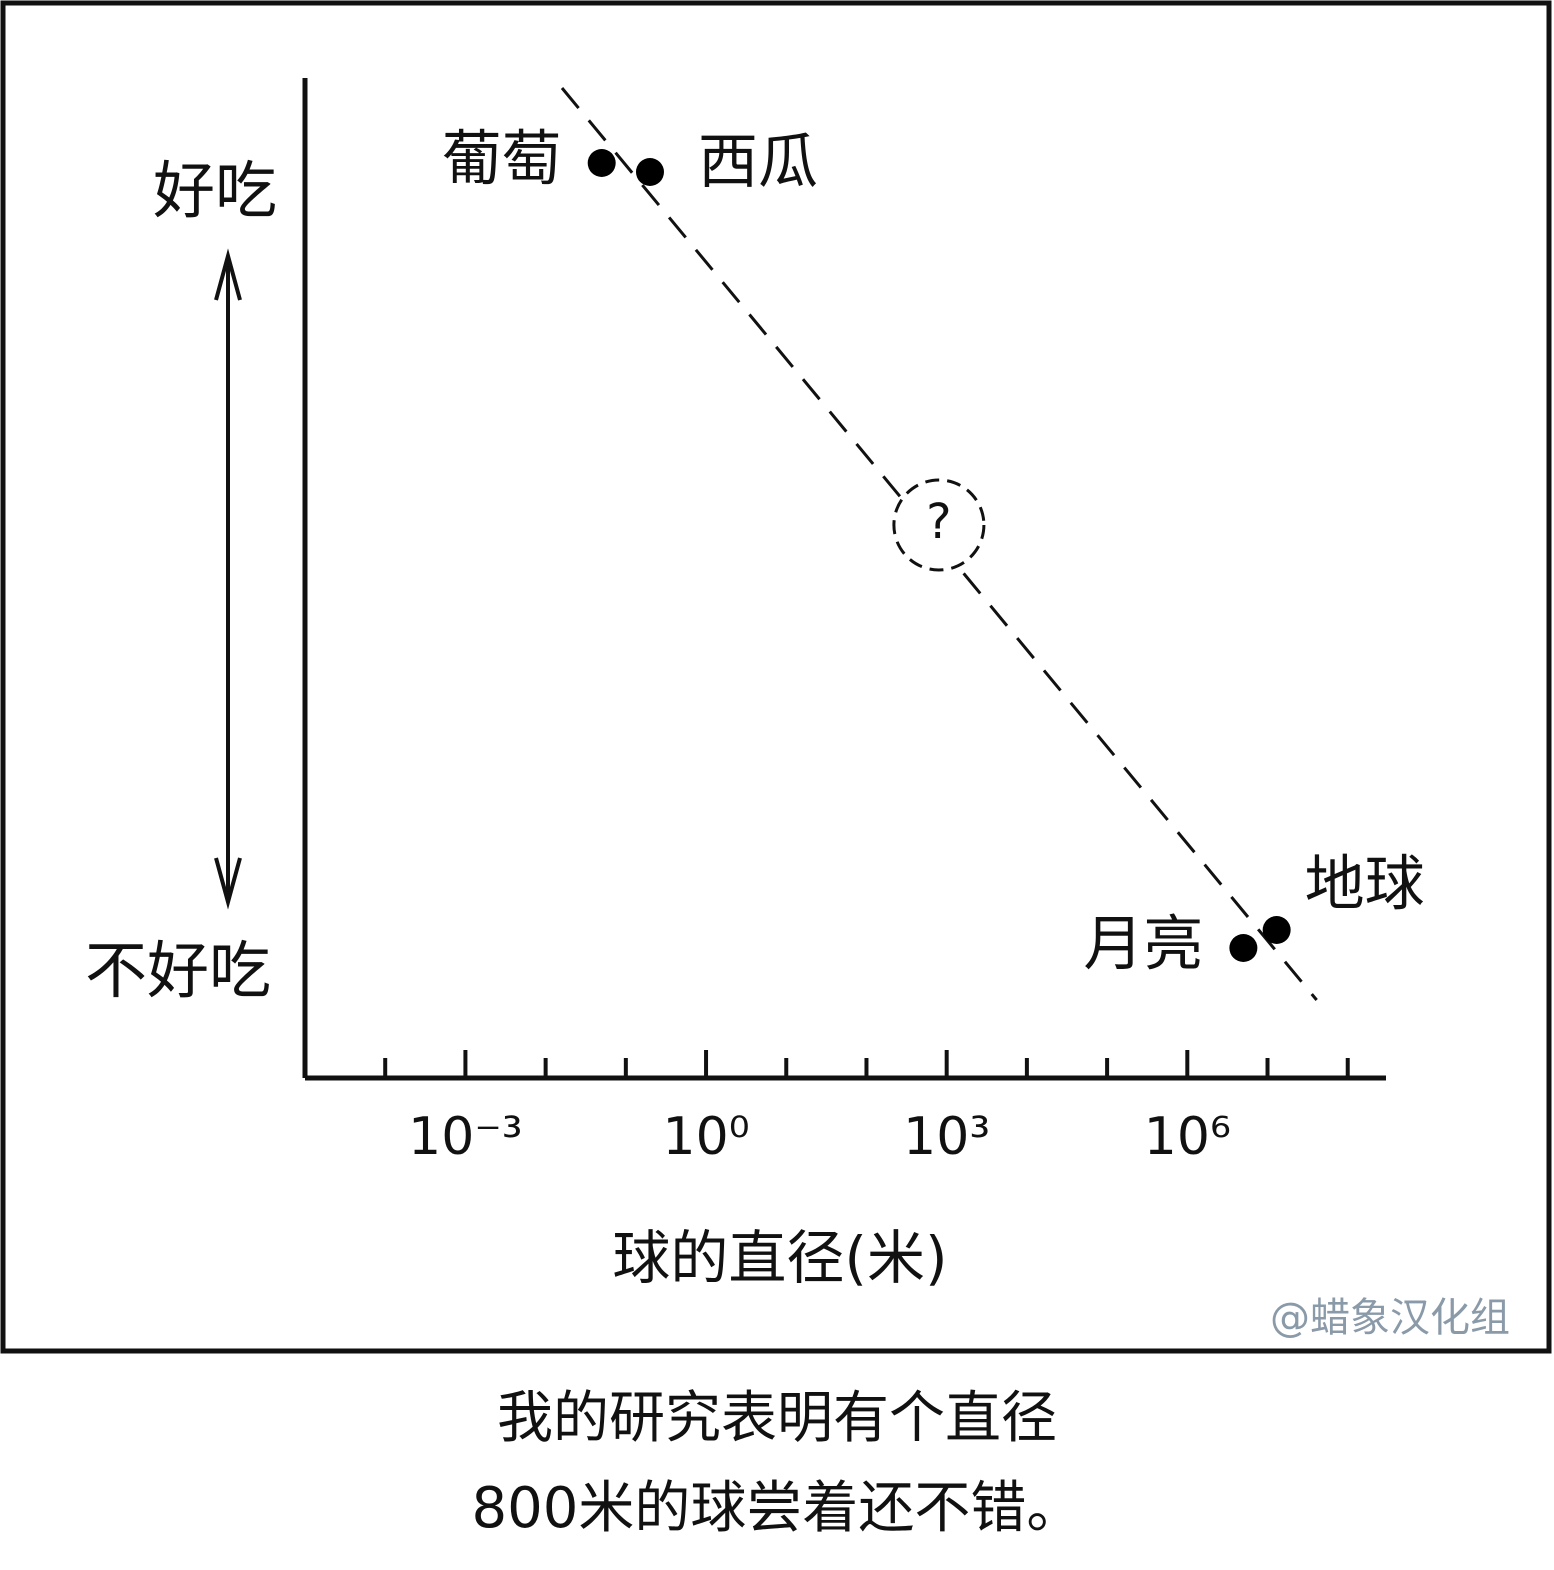 Image resolution: width=1554 pixels, height=1570 pixels. Describe the element at coordinates (1365, 885) in the screenshot. I see `point-label: 地球` at that location.